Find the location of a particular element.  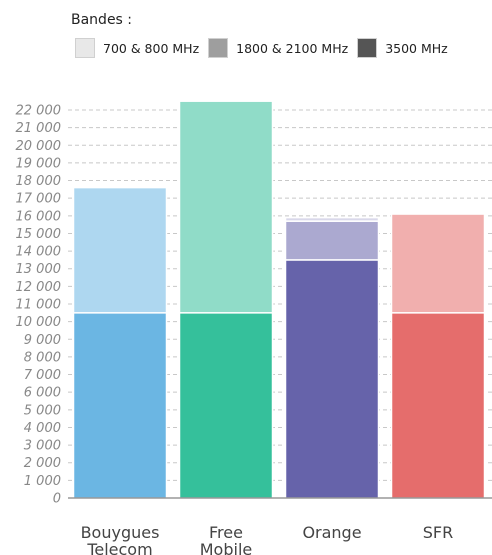

y-tick-label: 8 000 is located at coordinates (42, 357).